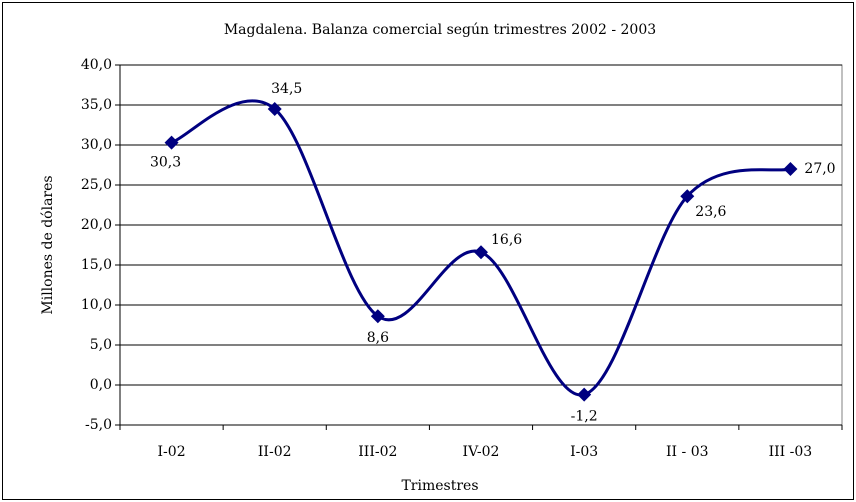 This screenshot has height=502, width=856. Describe the element at coordinates (275, 452) in the screenshot. I see `x-tick-label: II-02` at that location.